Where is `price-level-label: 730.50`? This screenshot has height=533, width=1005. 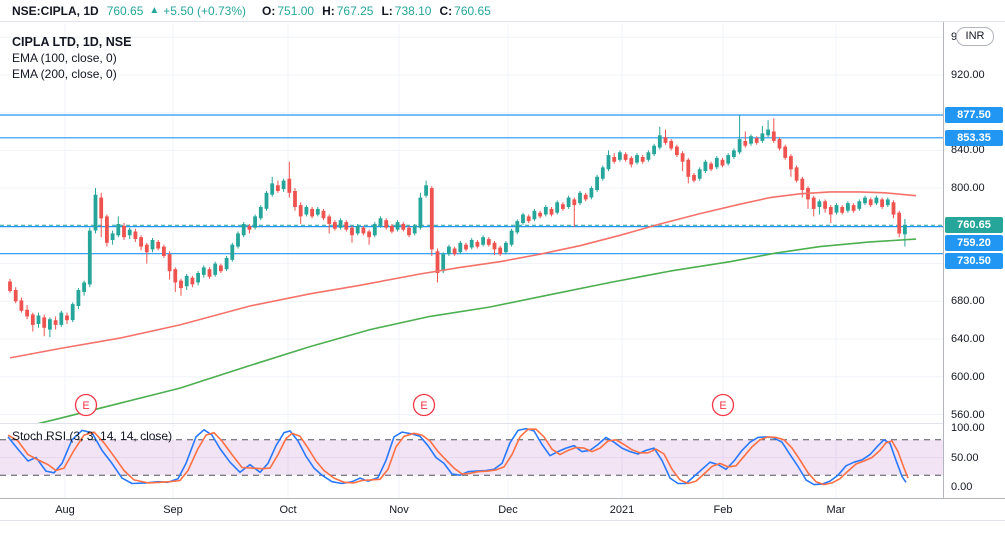
price-level-label: 730.50 is located at coordinates (974, 260).